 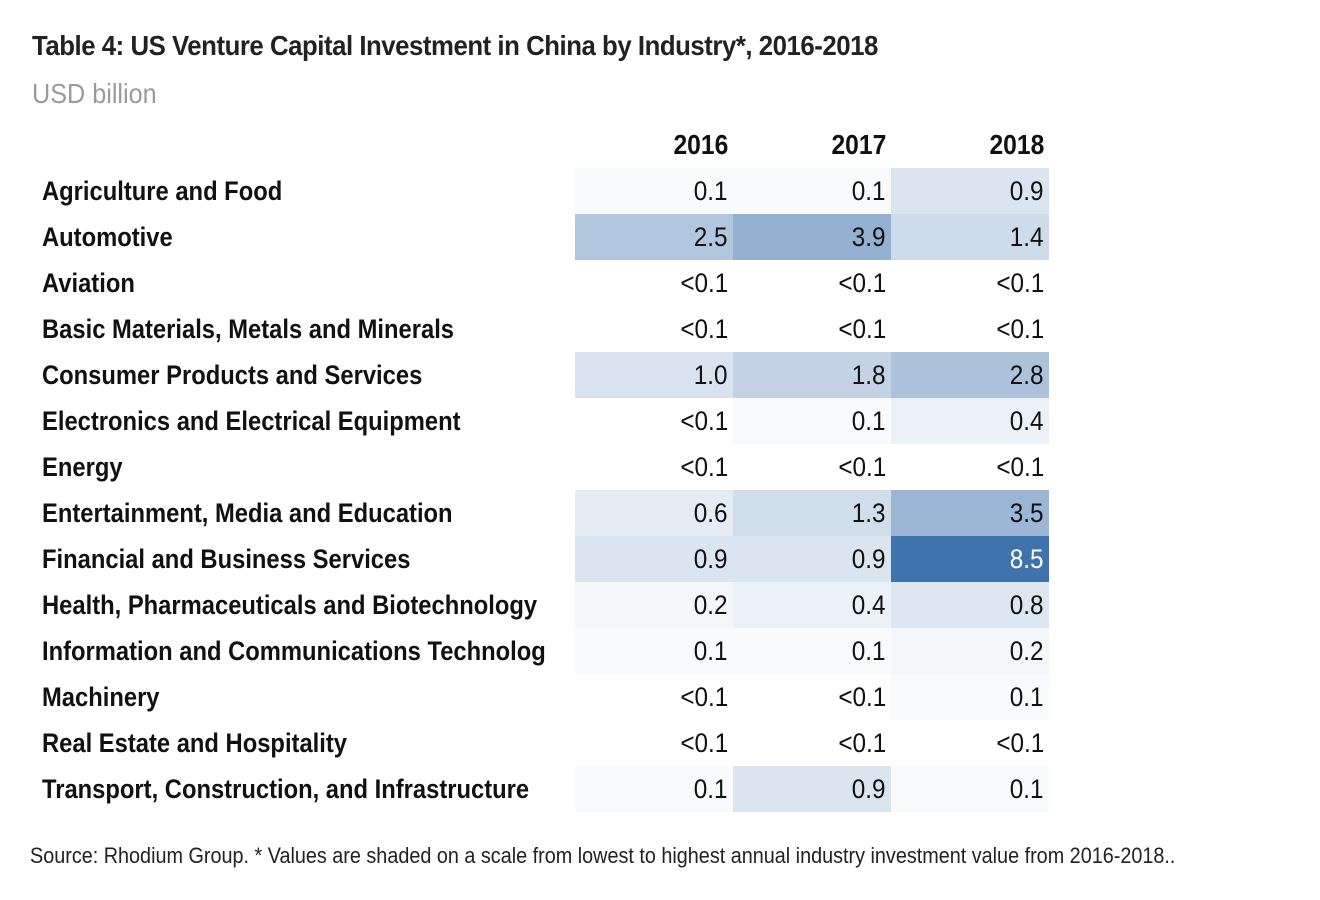 What do you see at coordinates (94, 93) in the screenshot?
I see `table-subtitle: USD billion` at bounding box center [94, 93].